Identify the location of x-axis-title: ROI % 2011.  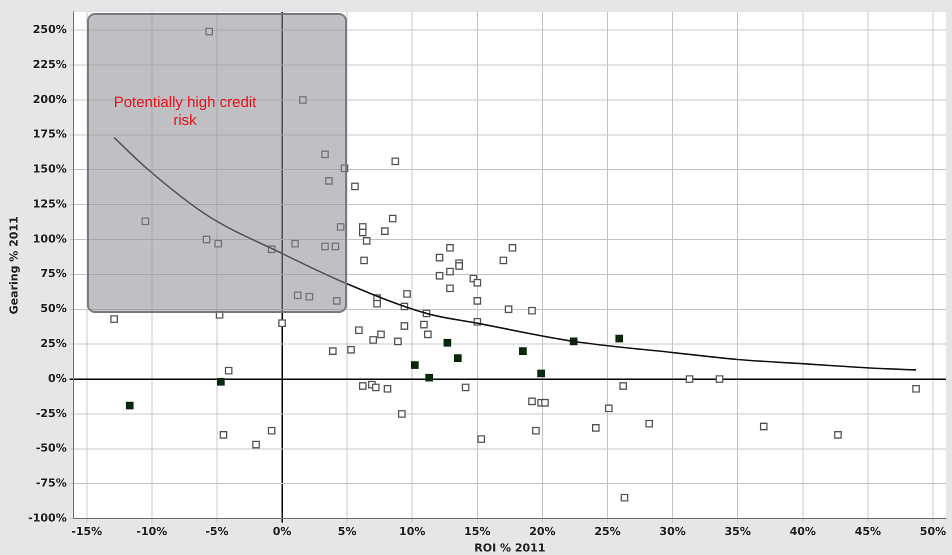
(510, 547).